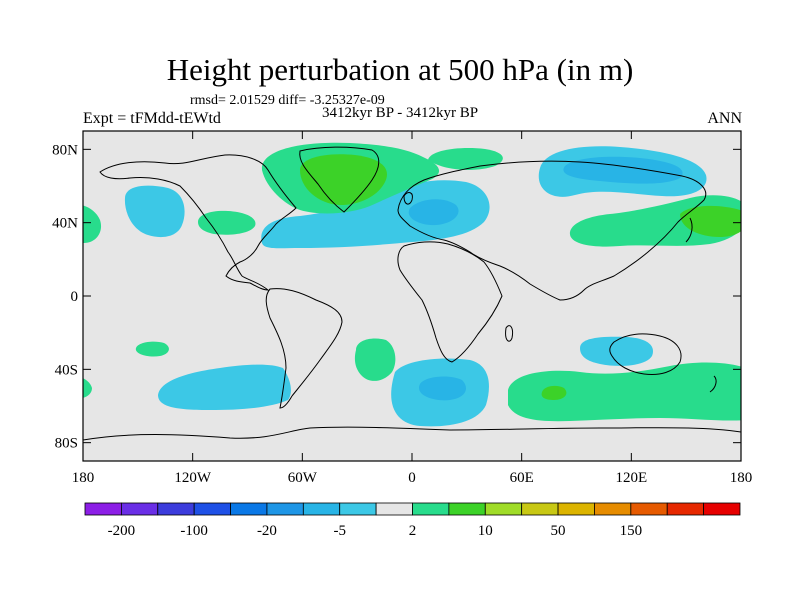 The height and width of the screenshot is (600, 800). I want to click on coastline-australia, so click(645, 354).